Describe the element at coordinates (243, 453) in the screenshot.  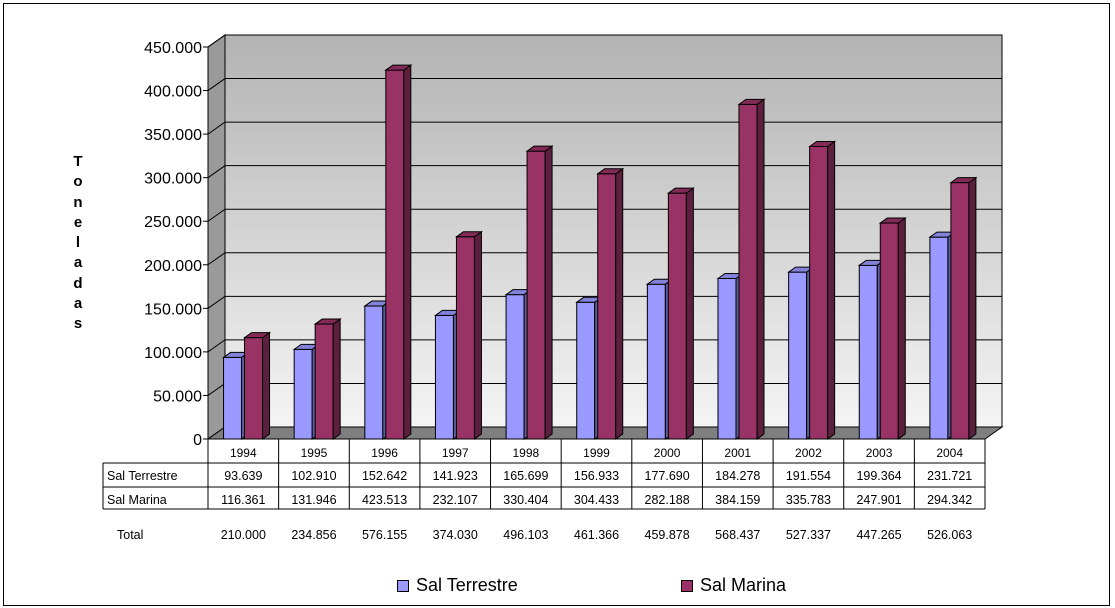
I see `x-category-label: 1994` at that location.